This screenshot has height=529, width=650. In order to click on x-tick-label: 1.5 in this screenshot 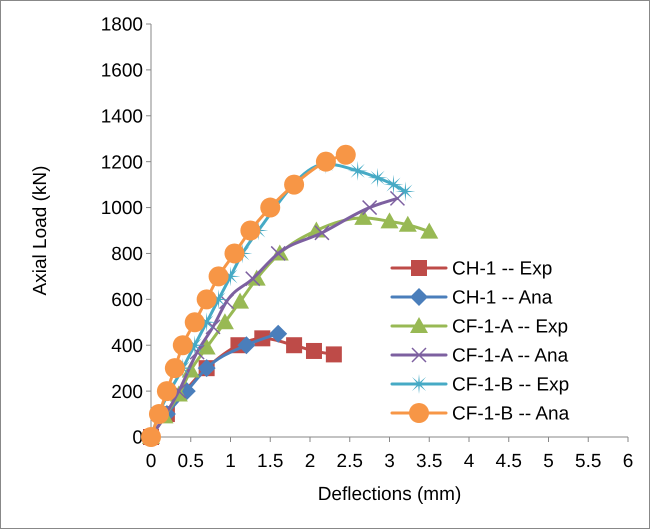, I will do `click(270, 461)`.